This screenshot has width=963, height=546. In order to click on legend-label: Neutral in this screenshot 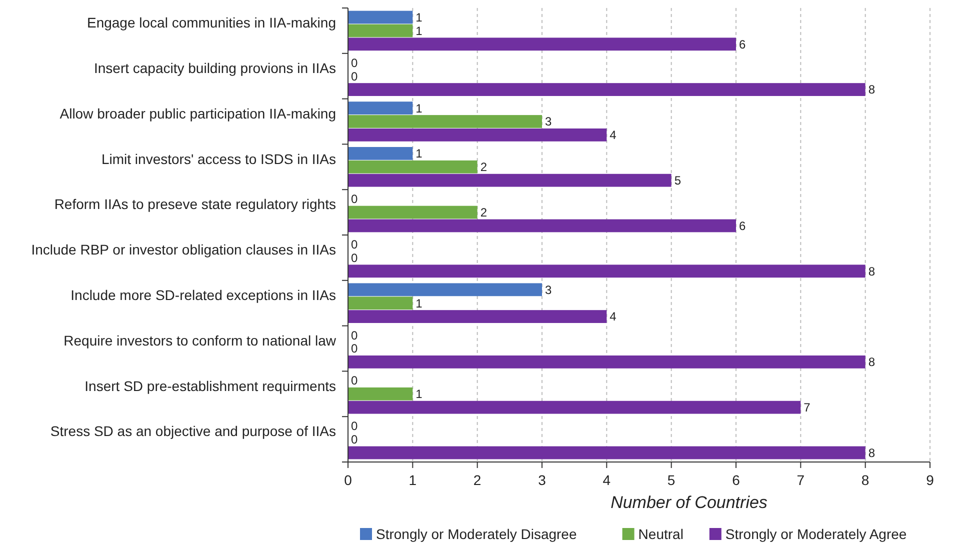, I will do `click(661, 534)`.